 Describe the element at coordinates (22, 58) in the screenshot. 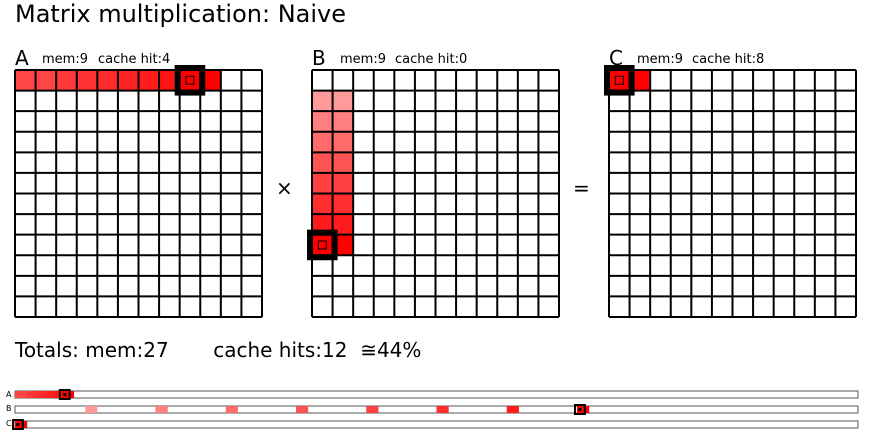

I see `matrix-a-name: A` at that location.